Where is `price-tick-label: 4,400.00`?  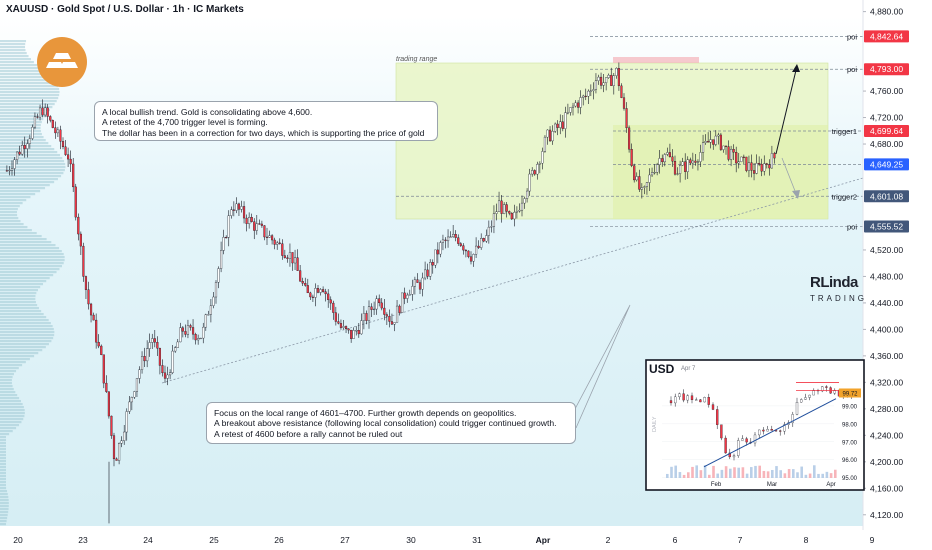
price-tick-label: 4,400.00 is located at coordinates (886, 329).